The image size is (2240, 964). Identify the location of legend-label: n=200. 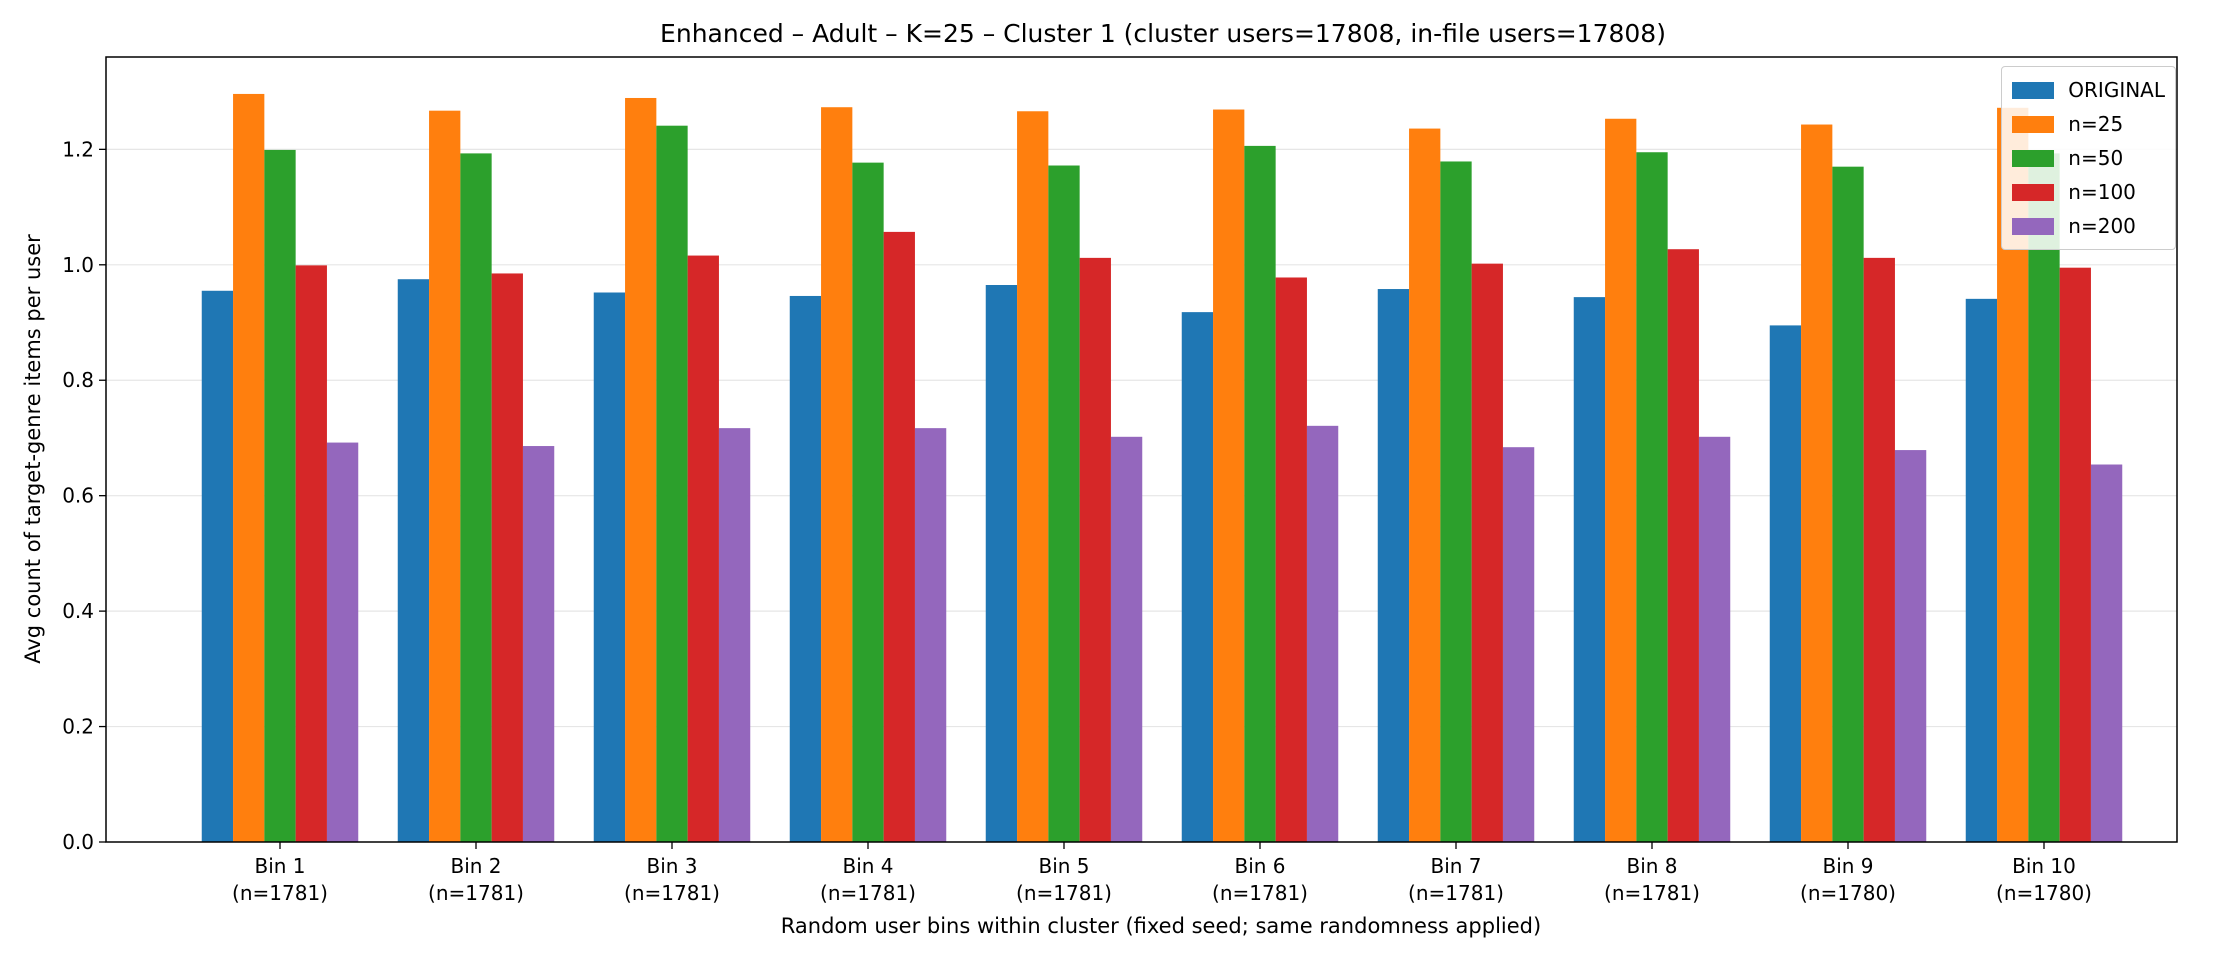
(2102, 226).